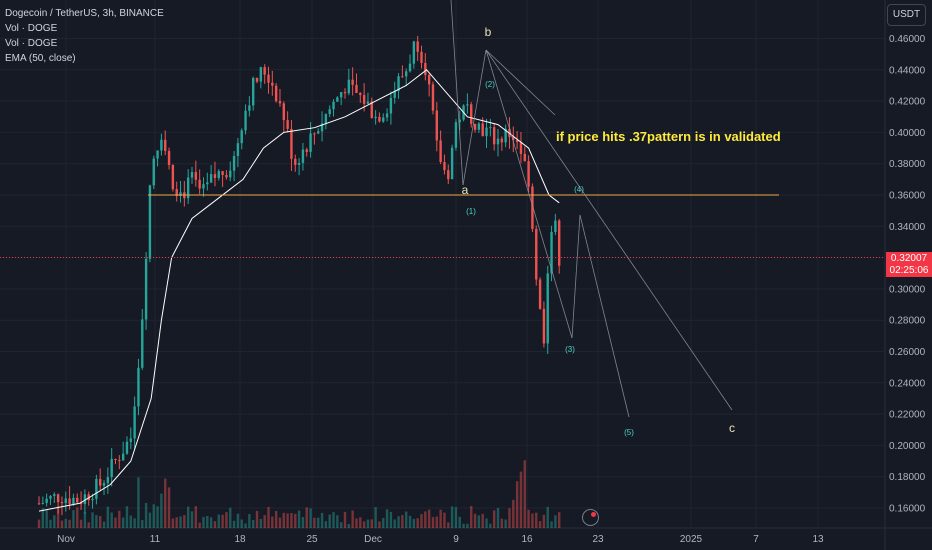 This screenshot has width=932, height=550. I want to click on time-tick-label: 13, so click(818, 539).